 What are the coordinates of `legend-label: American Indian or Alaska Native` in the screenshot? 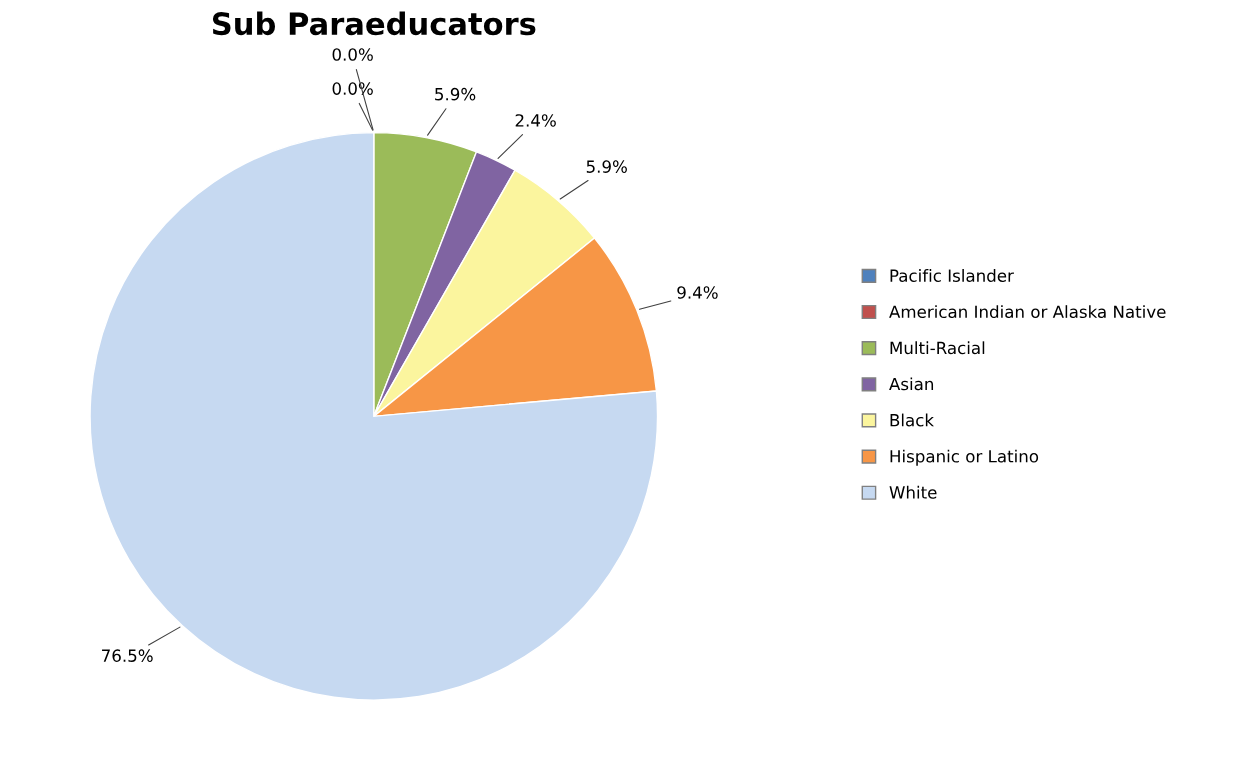 It's located at (1027, 312).